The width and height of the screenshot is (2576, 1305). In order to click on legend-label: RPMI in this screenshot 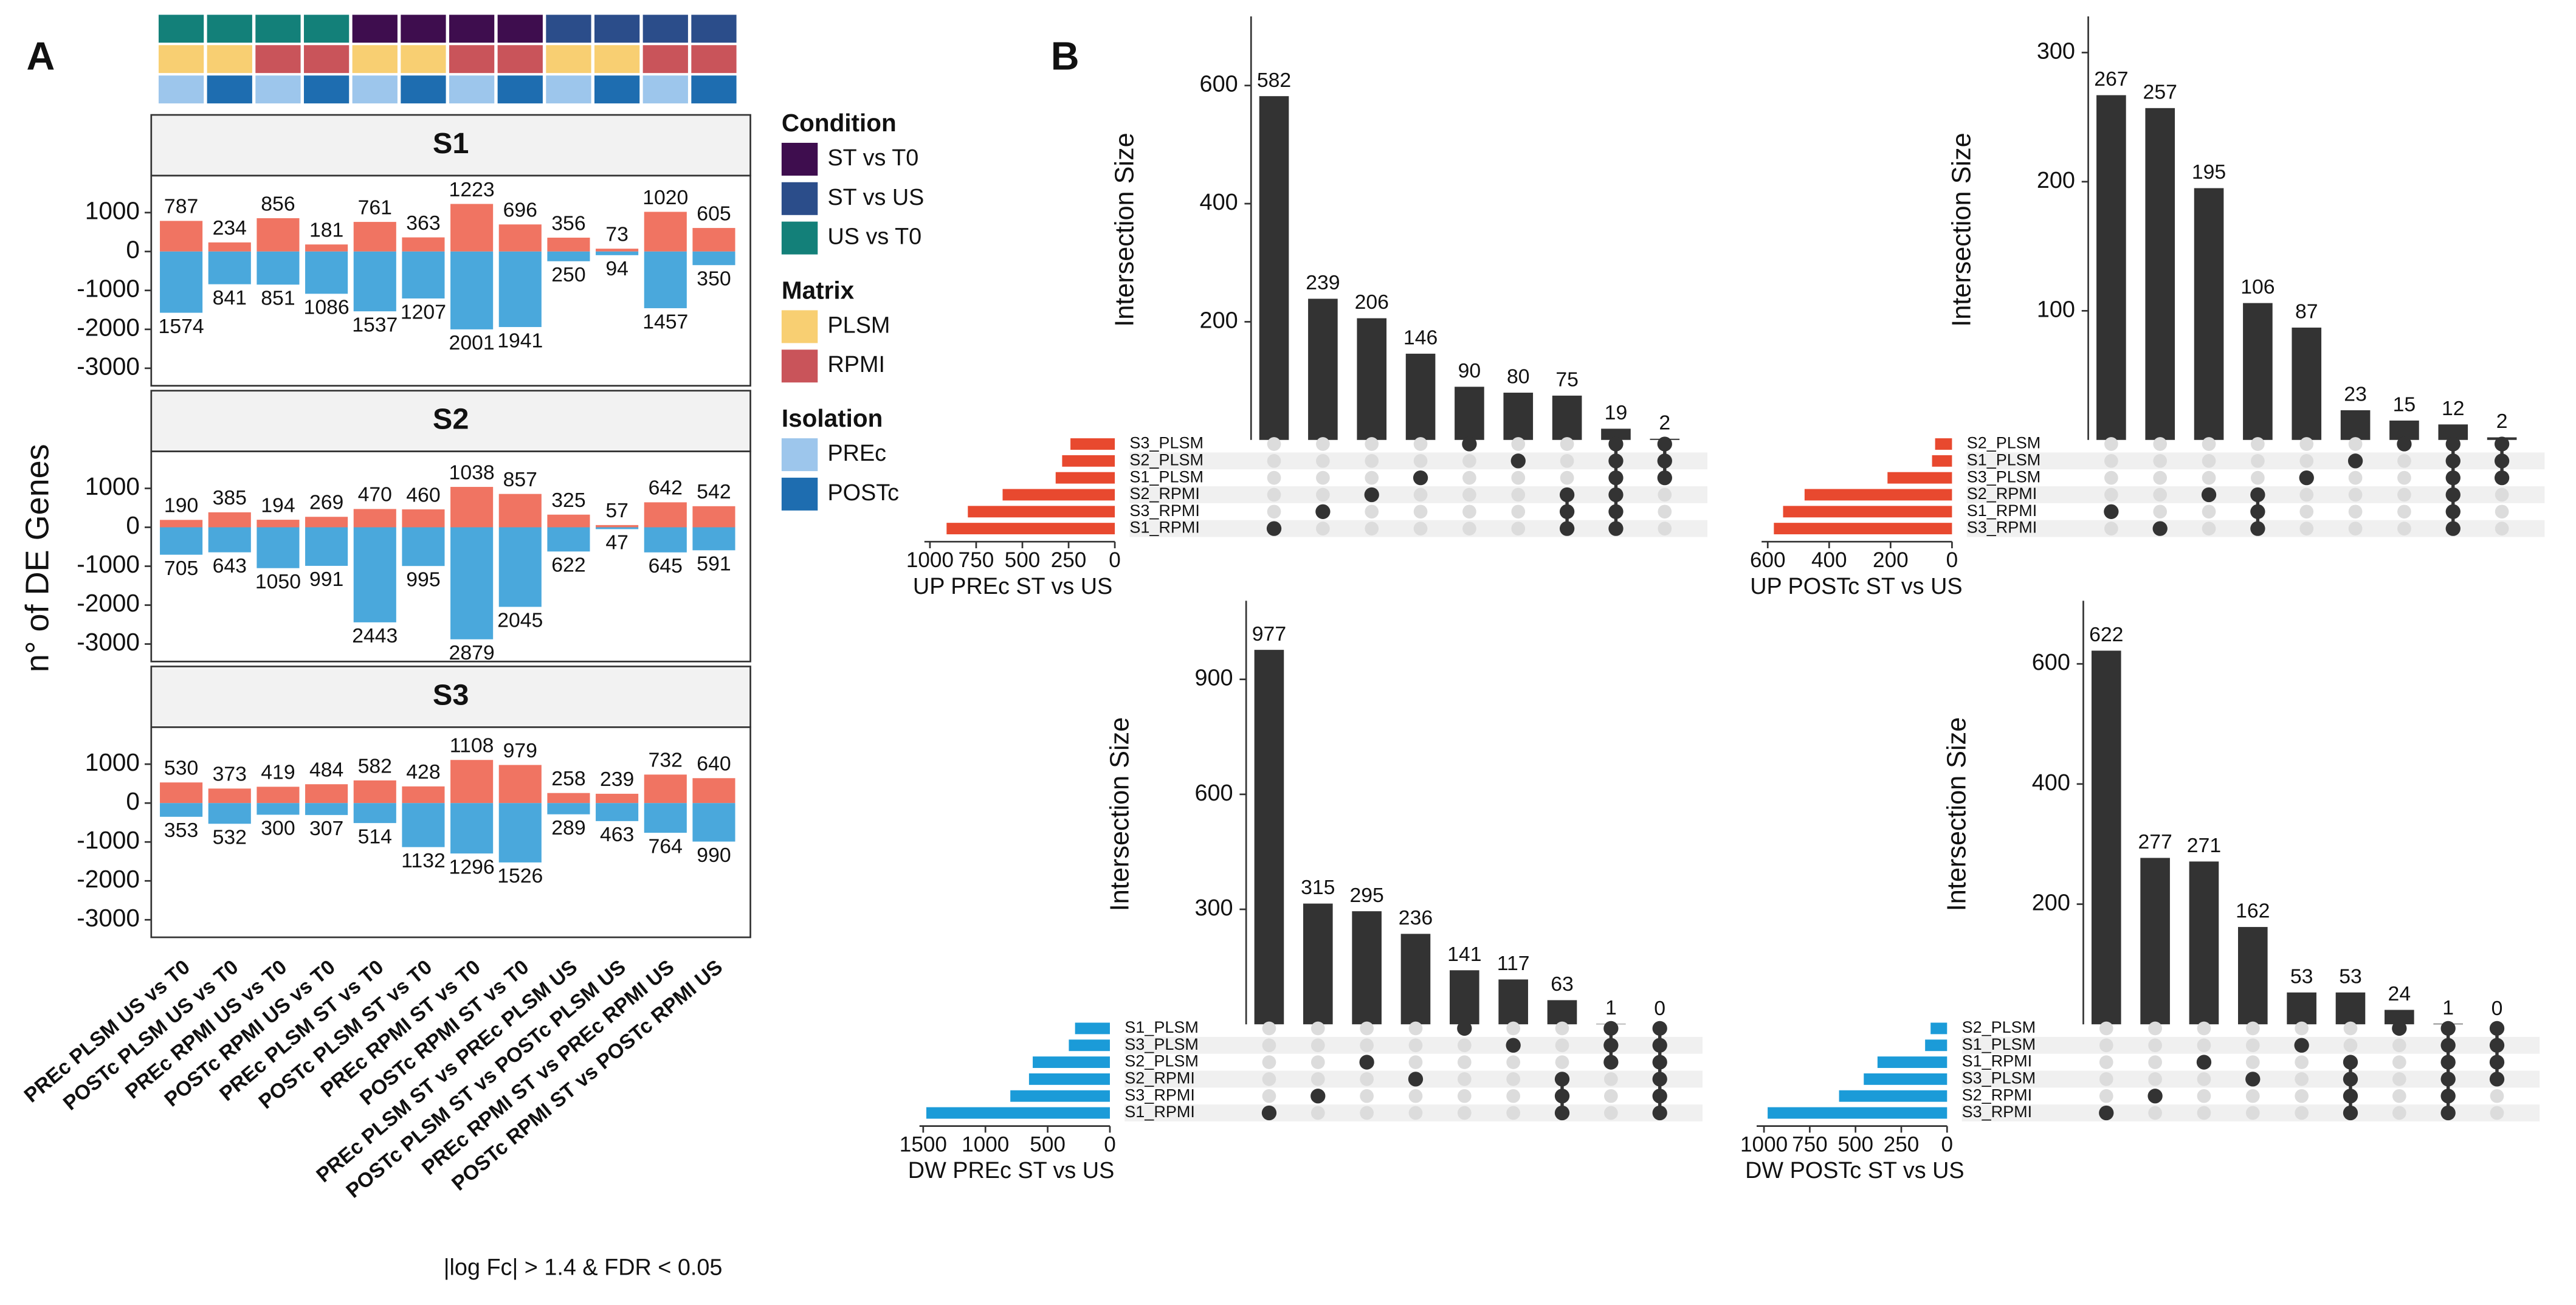, I will do `click(856, 364)`.